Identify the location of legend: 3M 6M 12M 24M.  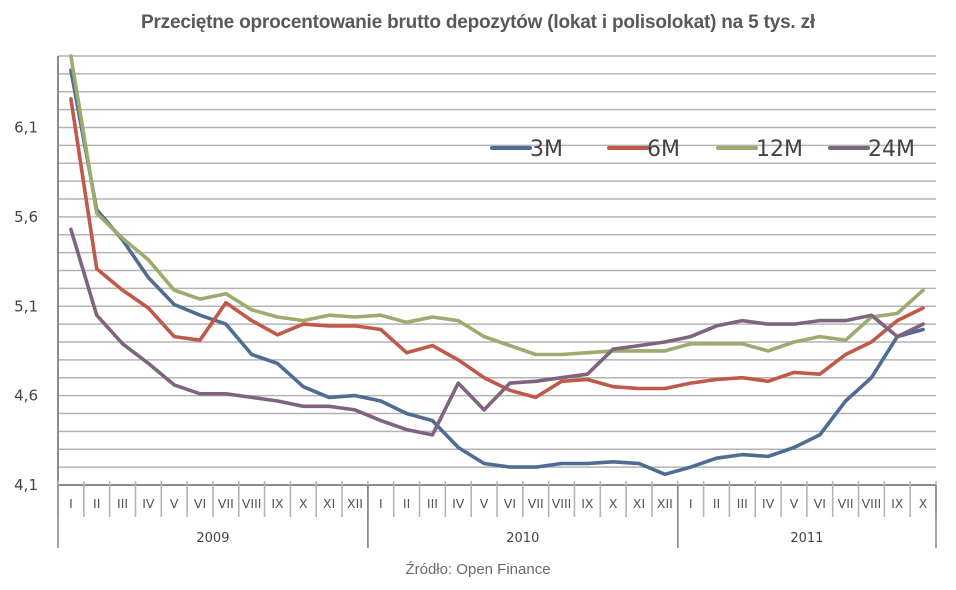
(702, 149).